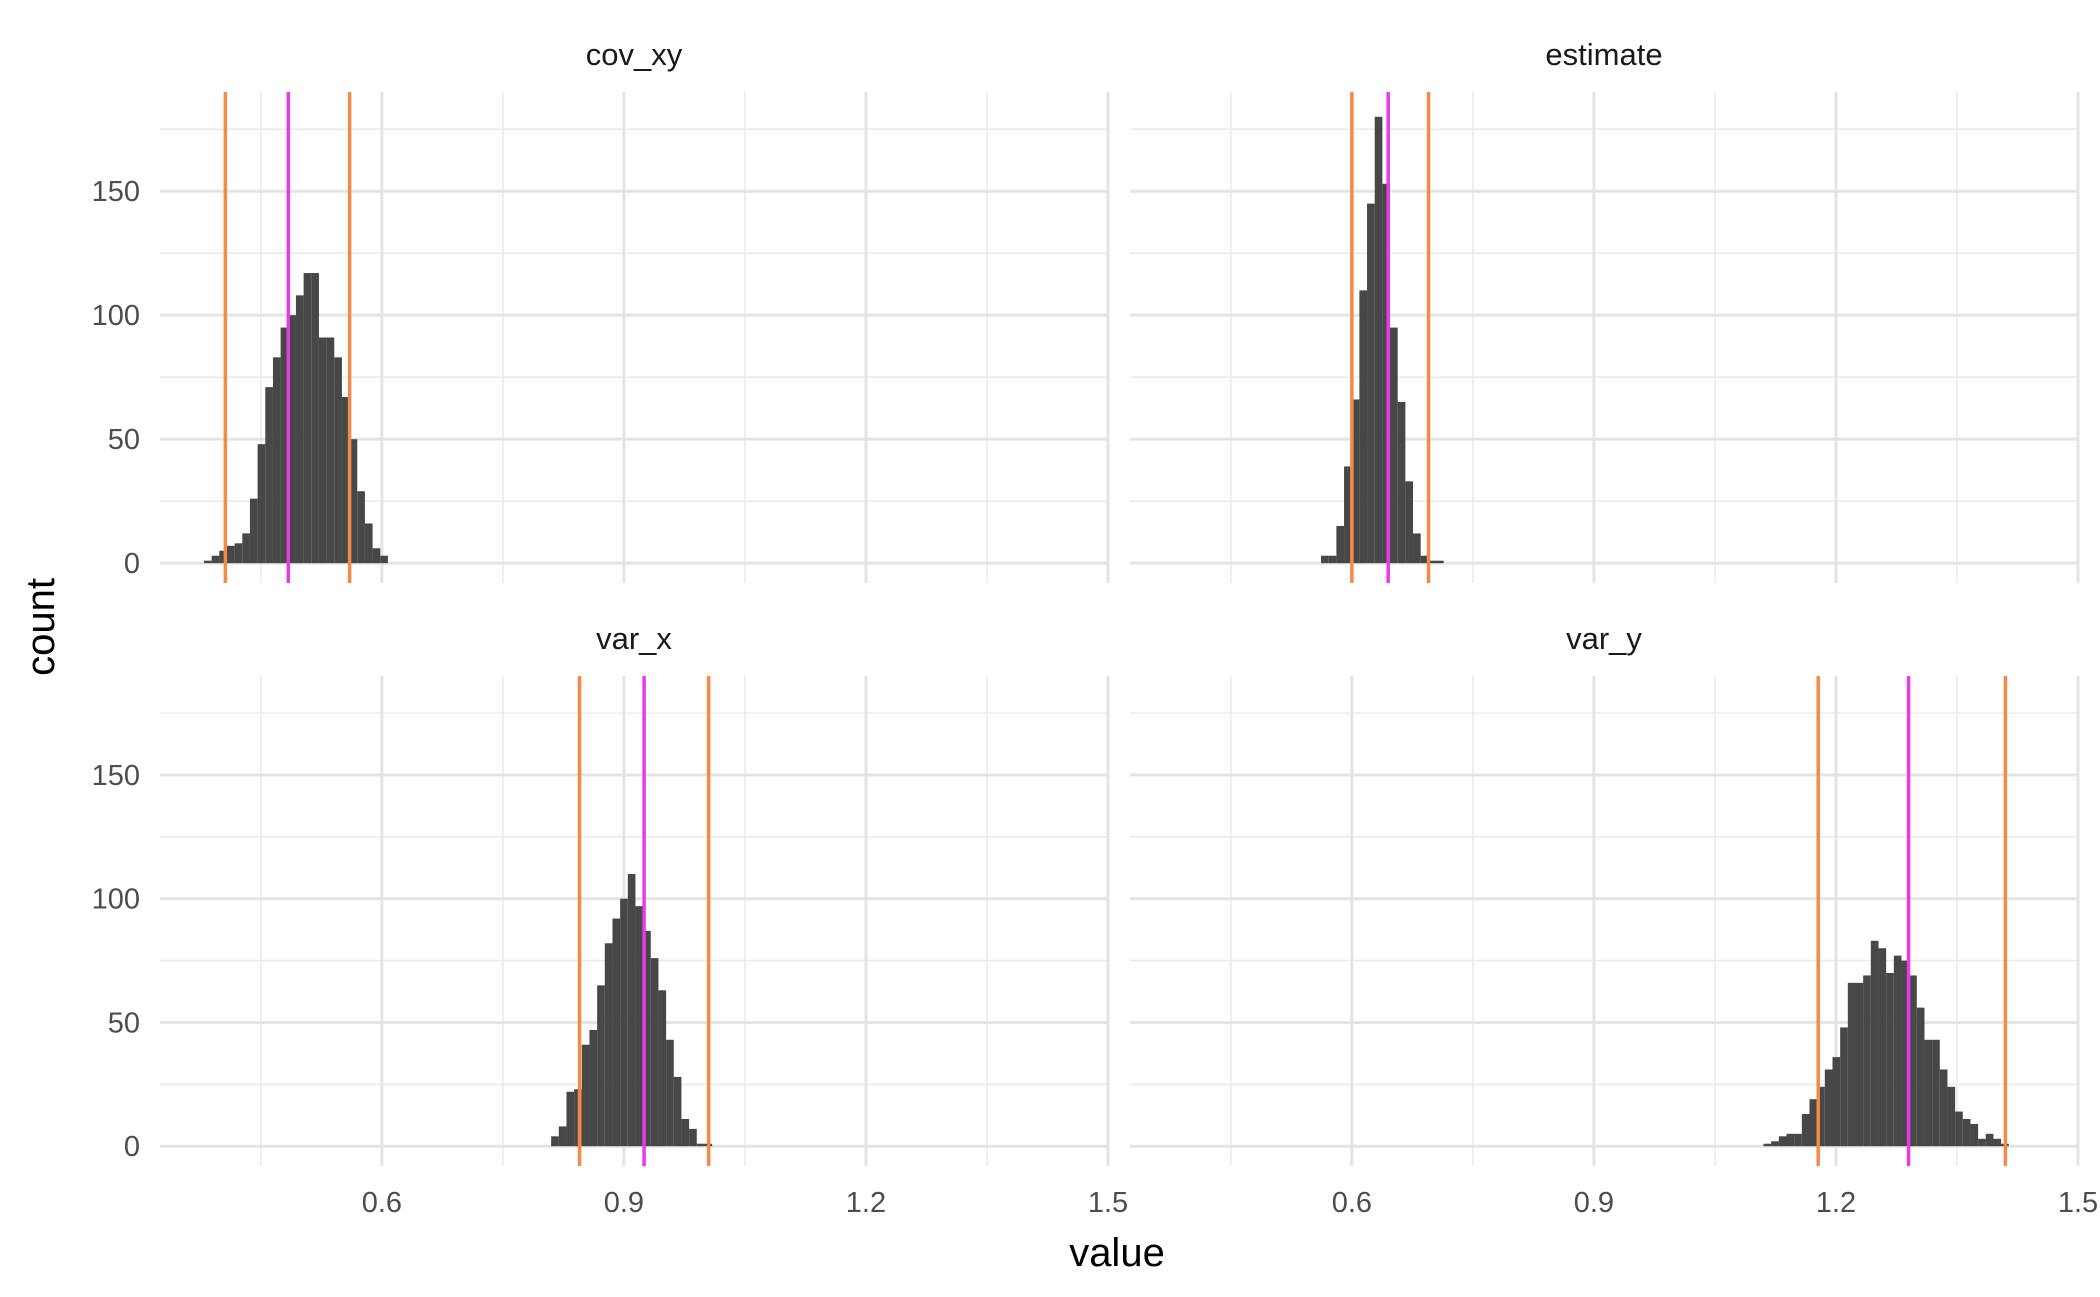 The image size is (2100, 1297). Describe the element at coordinates (1603, 54) in the screenshot. I see `facet-title: estimate` at that location.